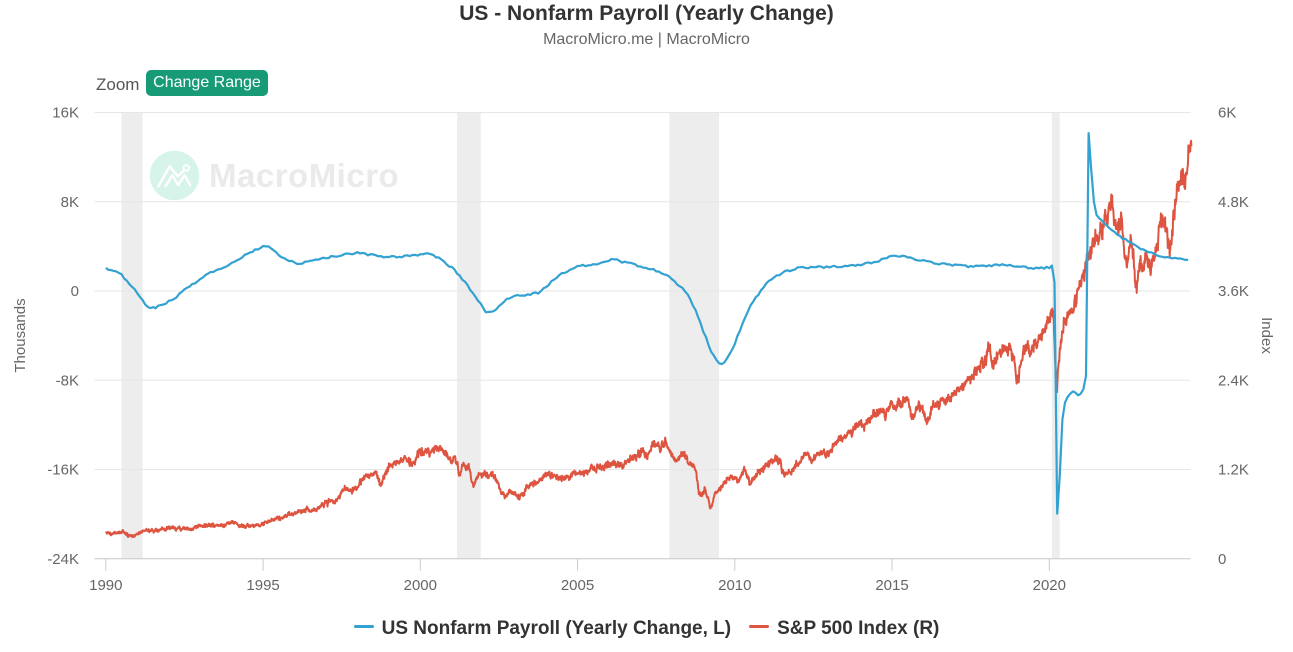 This screenshot has height=652, width=1293. I want to click on svg-text: 8K, so click(70, 202).